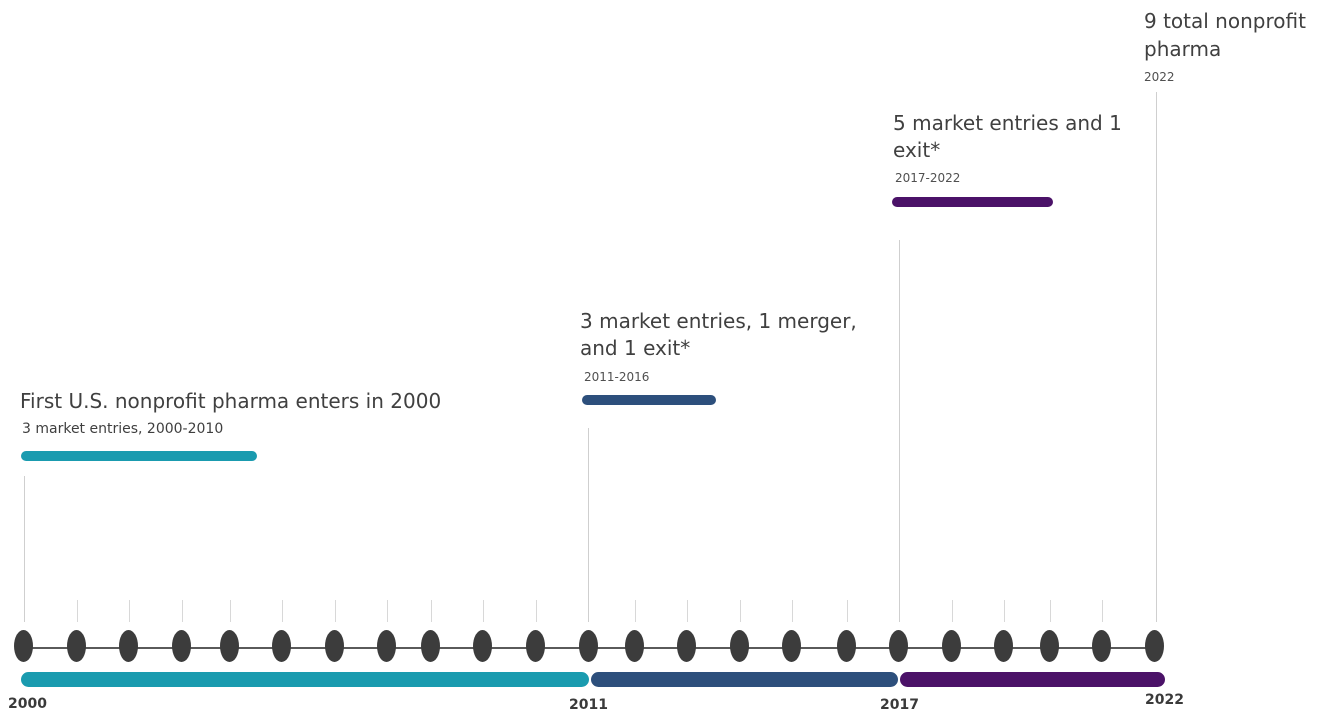 The width and height of the screenshot is (1327, 715). What do you see at coordinates (1007, 123) in the screenshot?
I see `phase3-title-line1: 5 market entries and 1` at bounding box center [1007, 123].